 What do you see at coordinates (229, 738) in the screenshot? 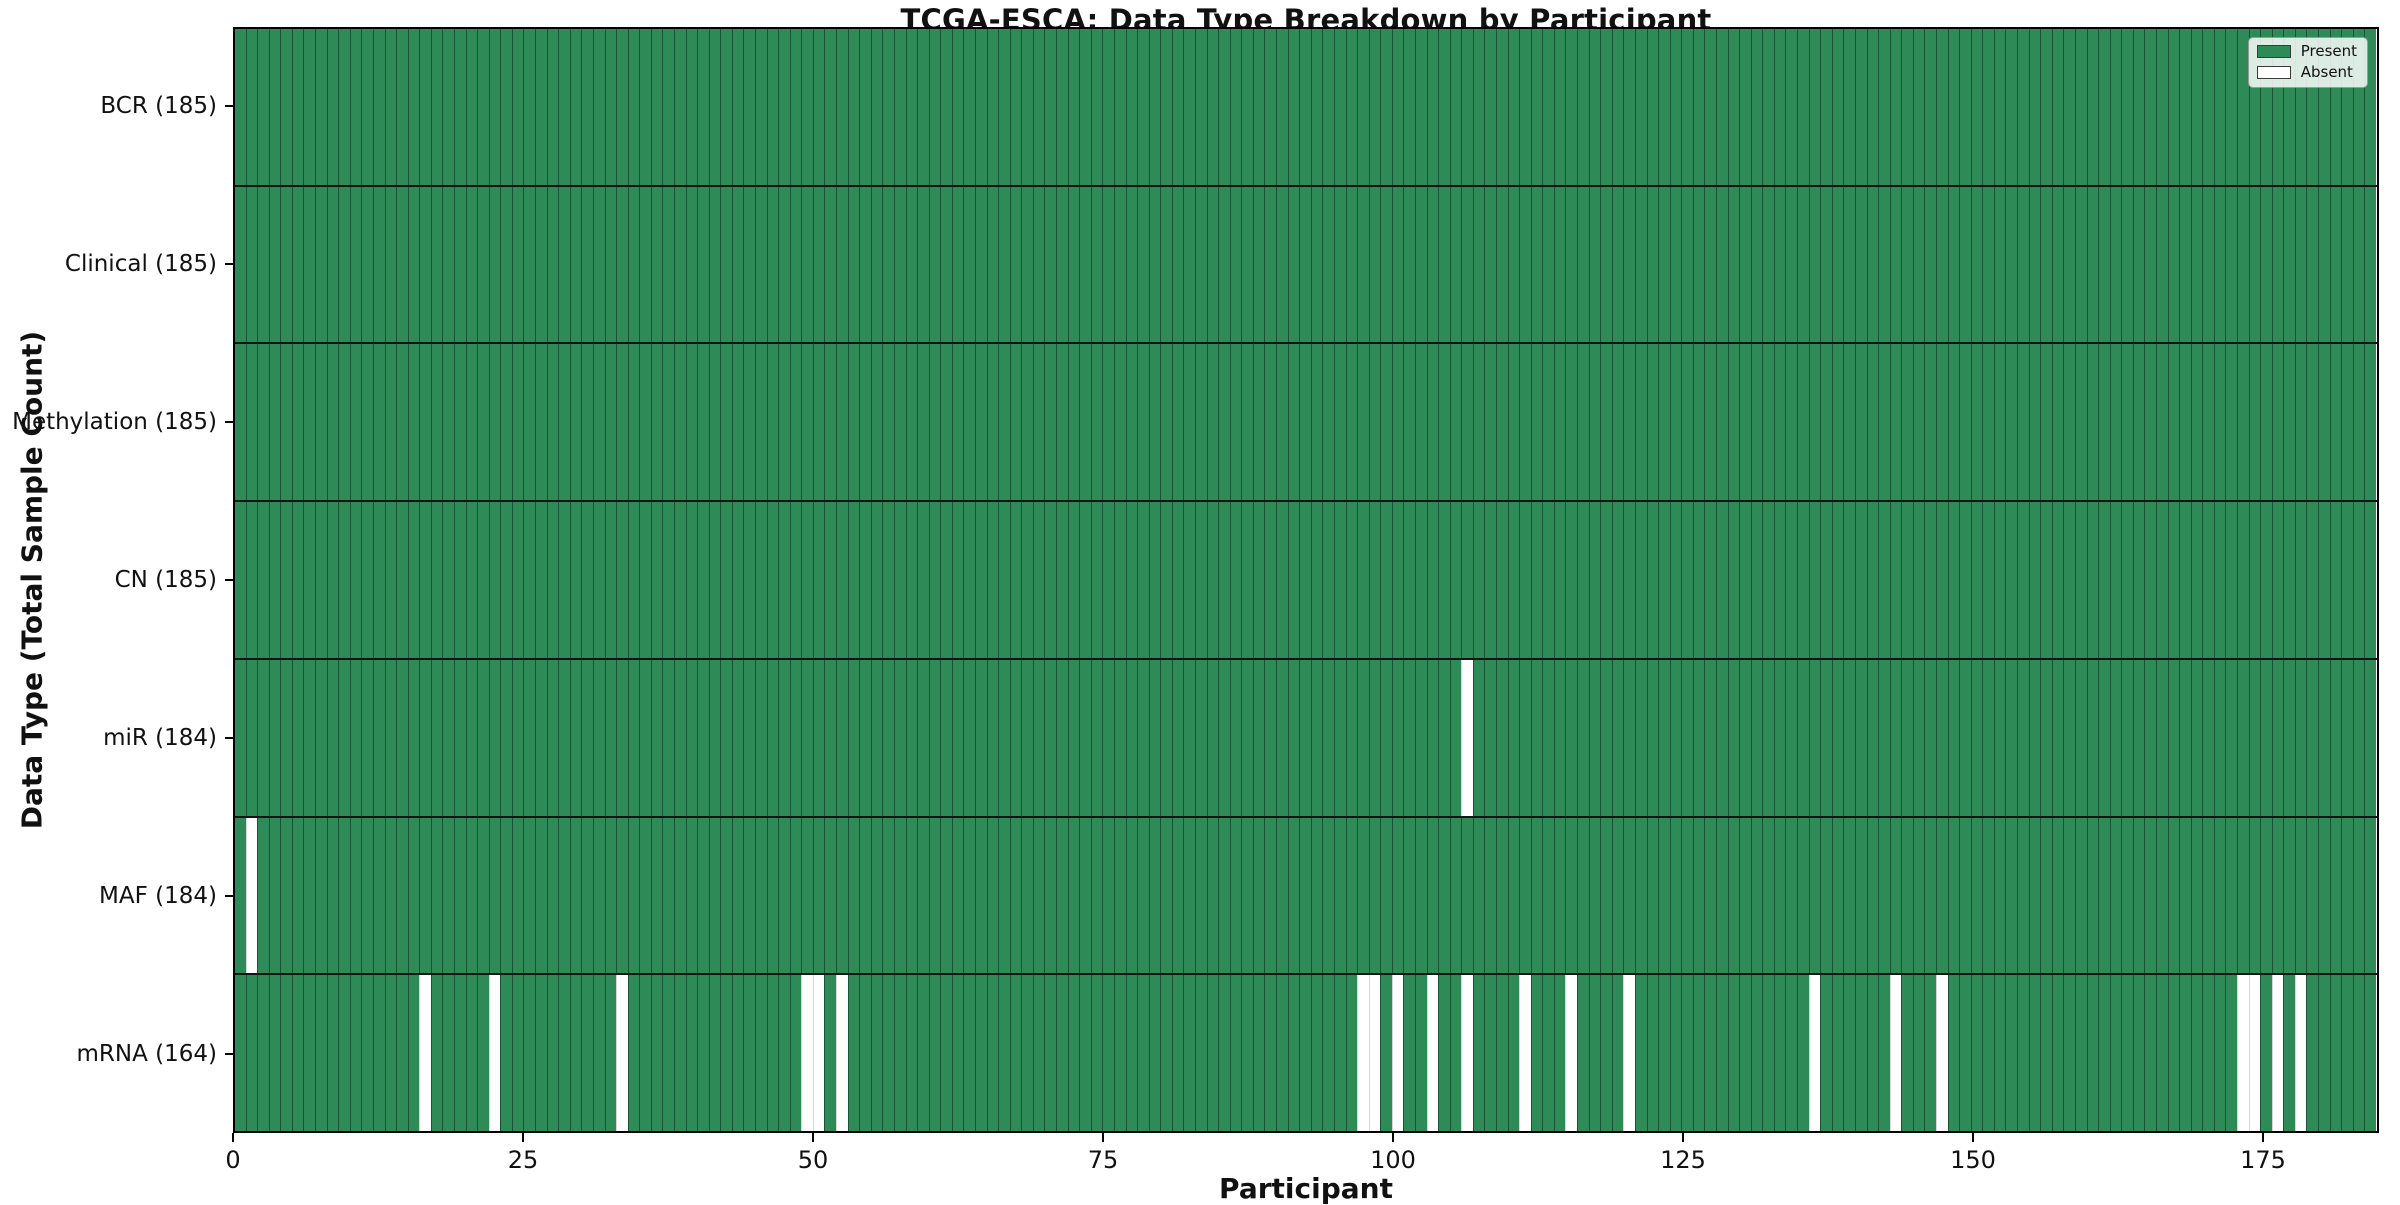
I see `y-tick-mark` at bounding box center [229, 738].